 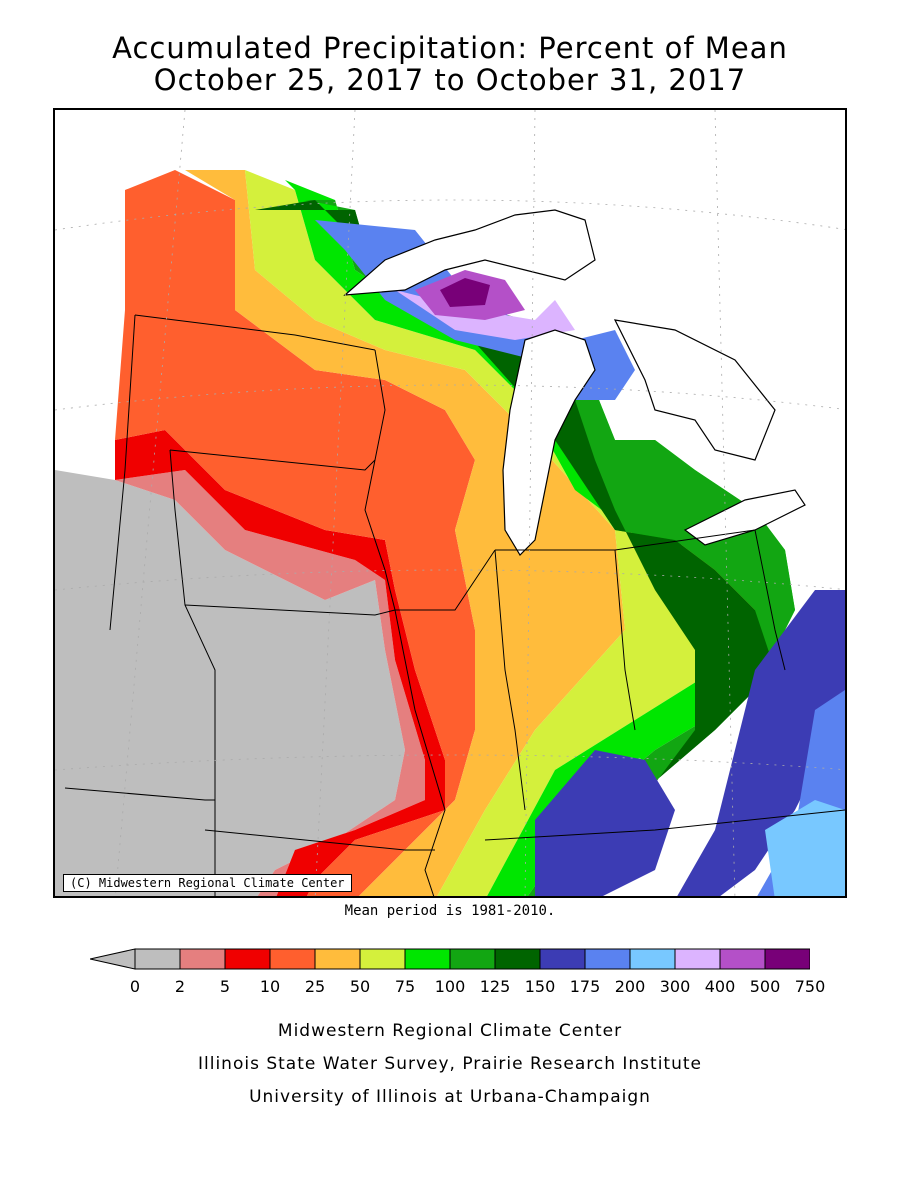 What do you see at coordinates (450, 1031) in the screenshot?
I see `footer-line1: Midwestern Regional Climate Center` at bounding box center [450, 1031].